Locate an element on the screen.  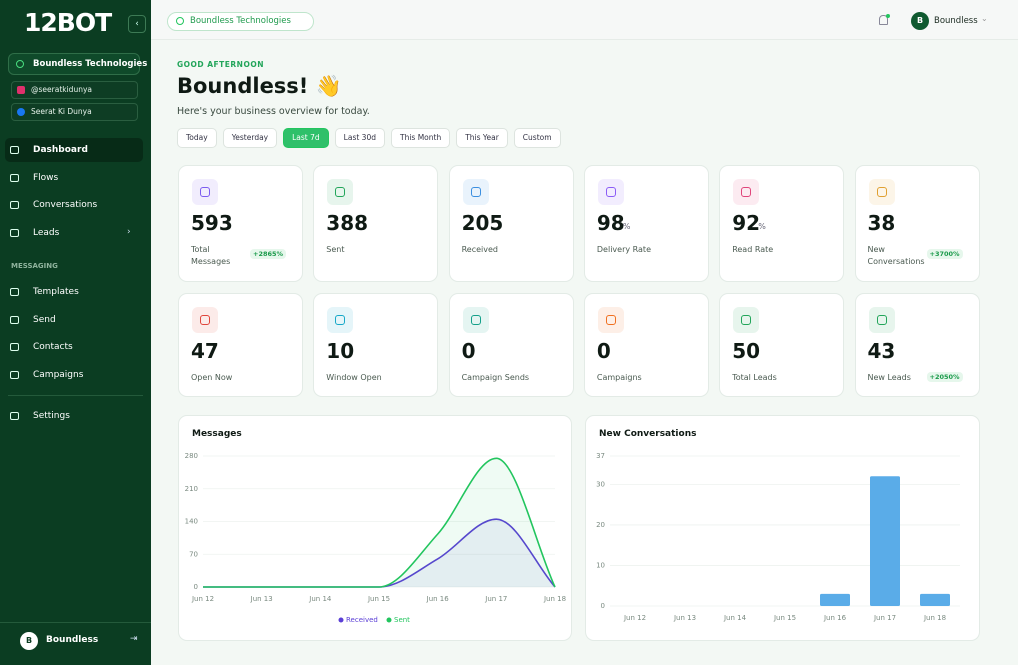
nav-item: Settings is located at coordinates (74, 416).